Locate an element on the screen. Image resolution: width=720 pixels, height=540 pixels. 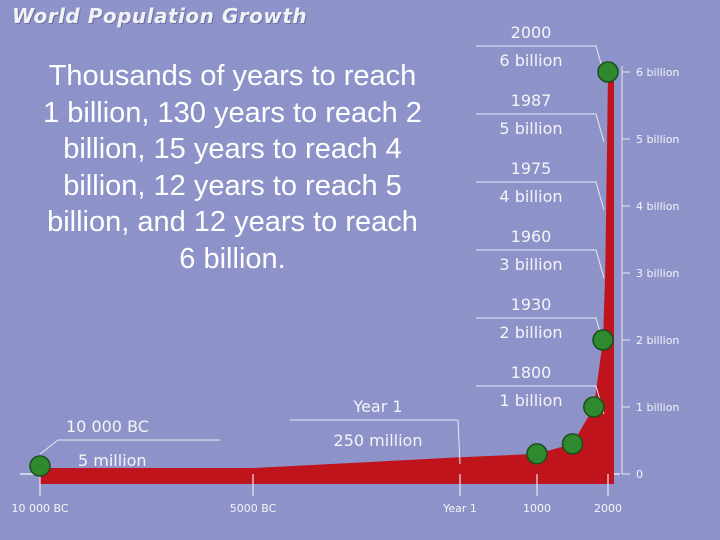
x-tick-label: 5000 BC is located at coordinates (253, 508).